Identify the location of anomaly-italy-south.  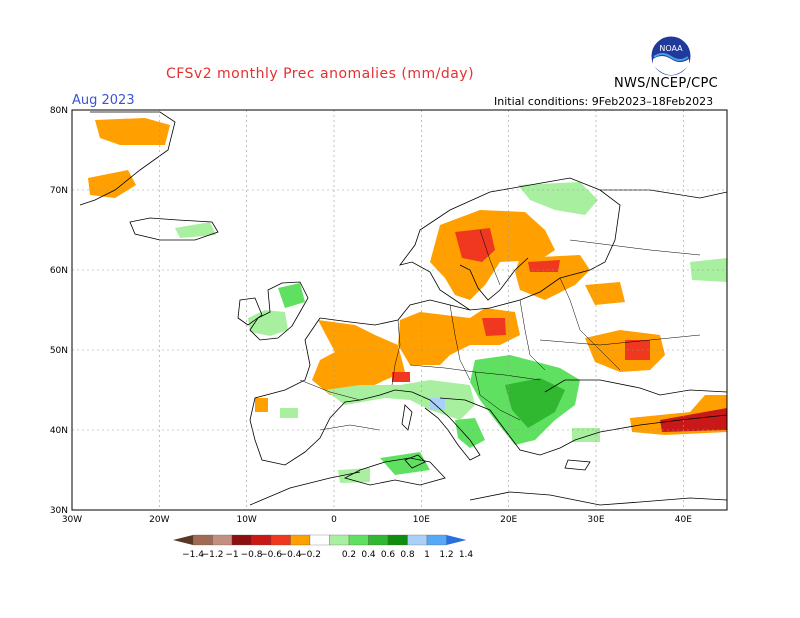
(470, 433).